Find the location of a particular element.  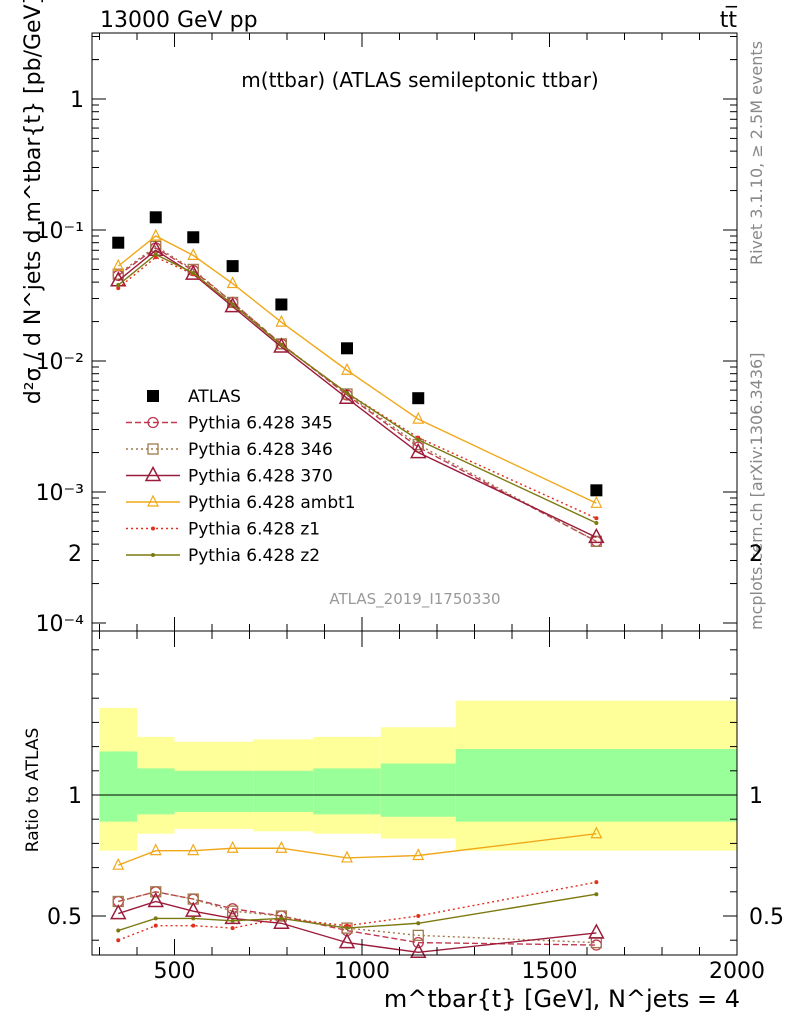

legend-label: Pythia 6.428 ambt1 is located at coordinates (272, 503).